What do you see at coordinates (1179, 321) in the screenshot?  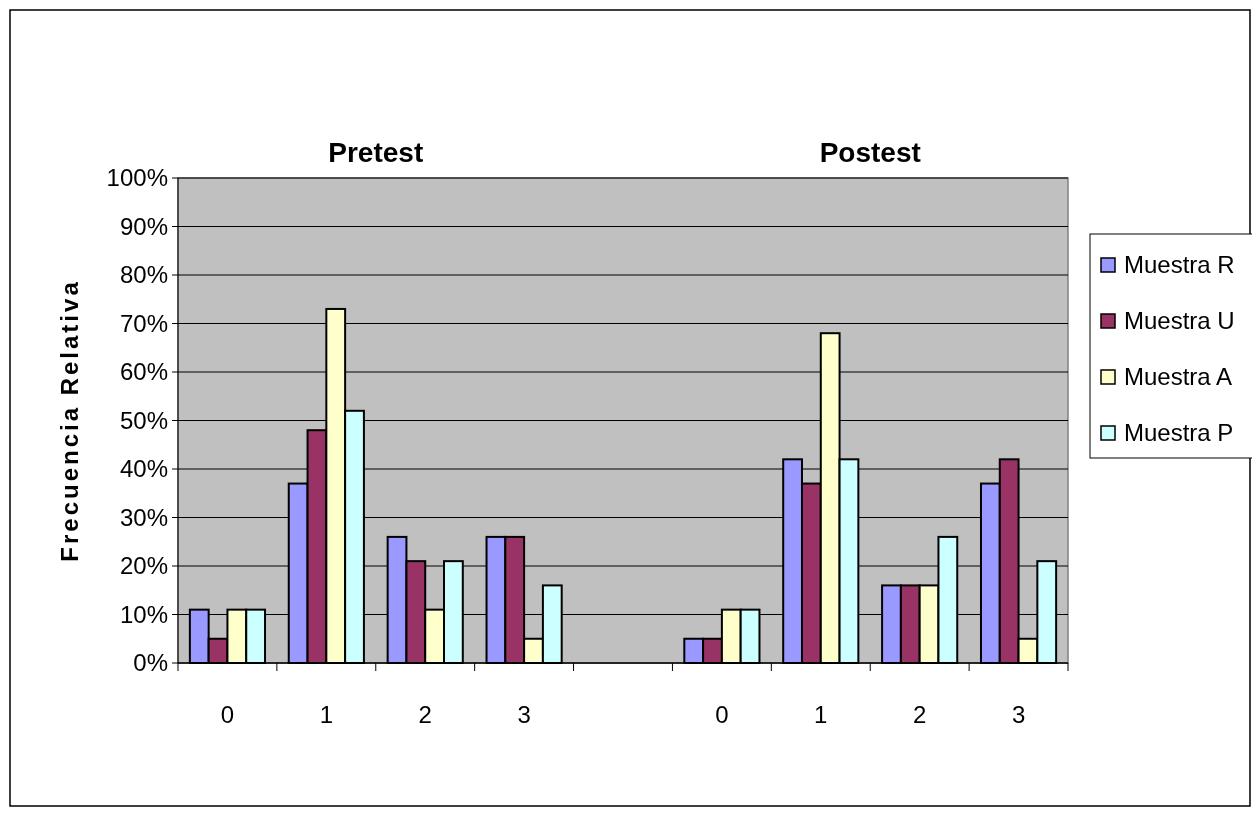 I see `legend-label: Muestra U` at bounding box center [1179, 321].